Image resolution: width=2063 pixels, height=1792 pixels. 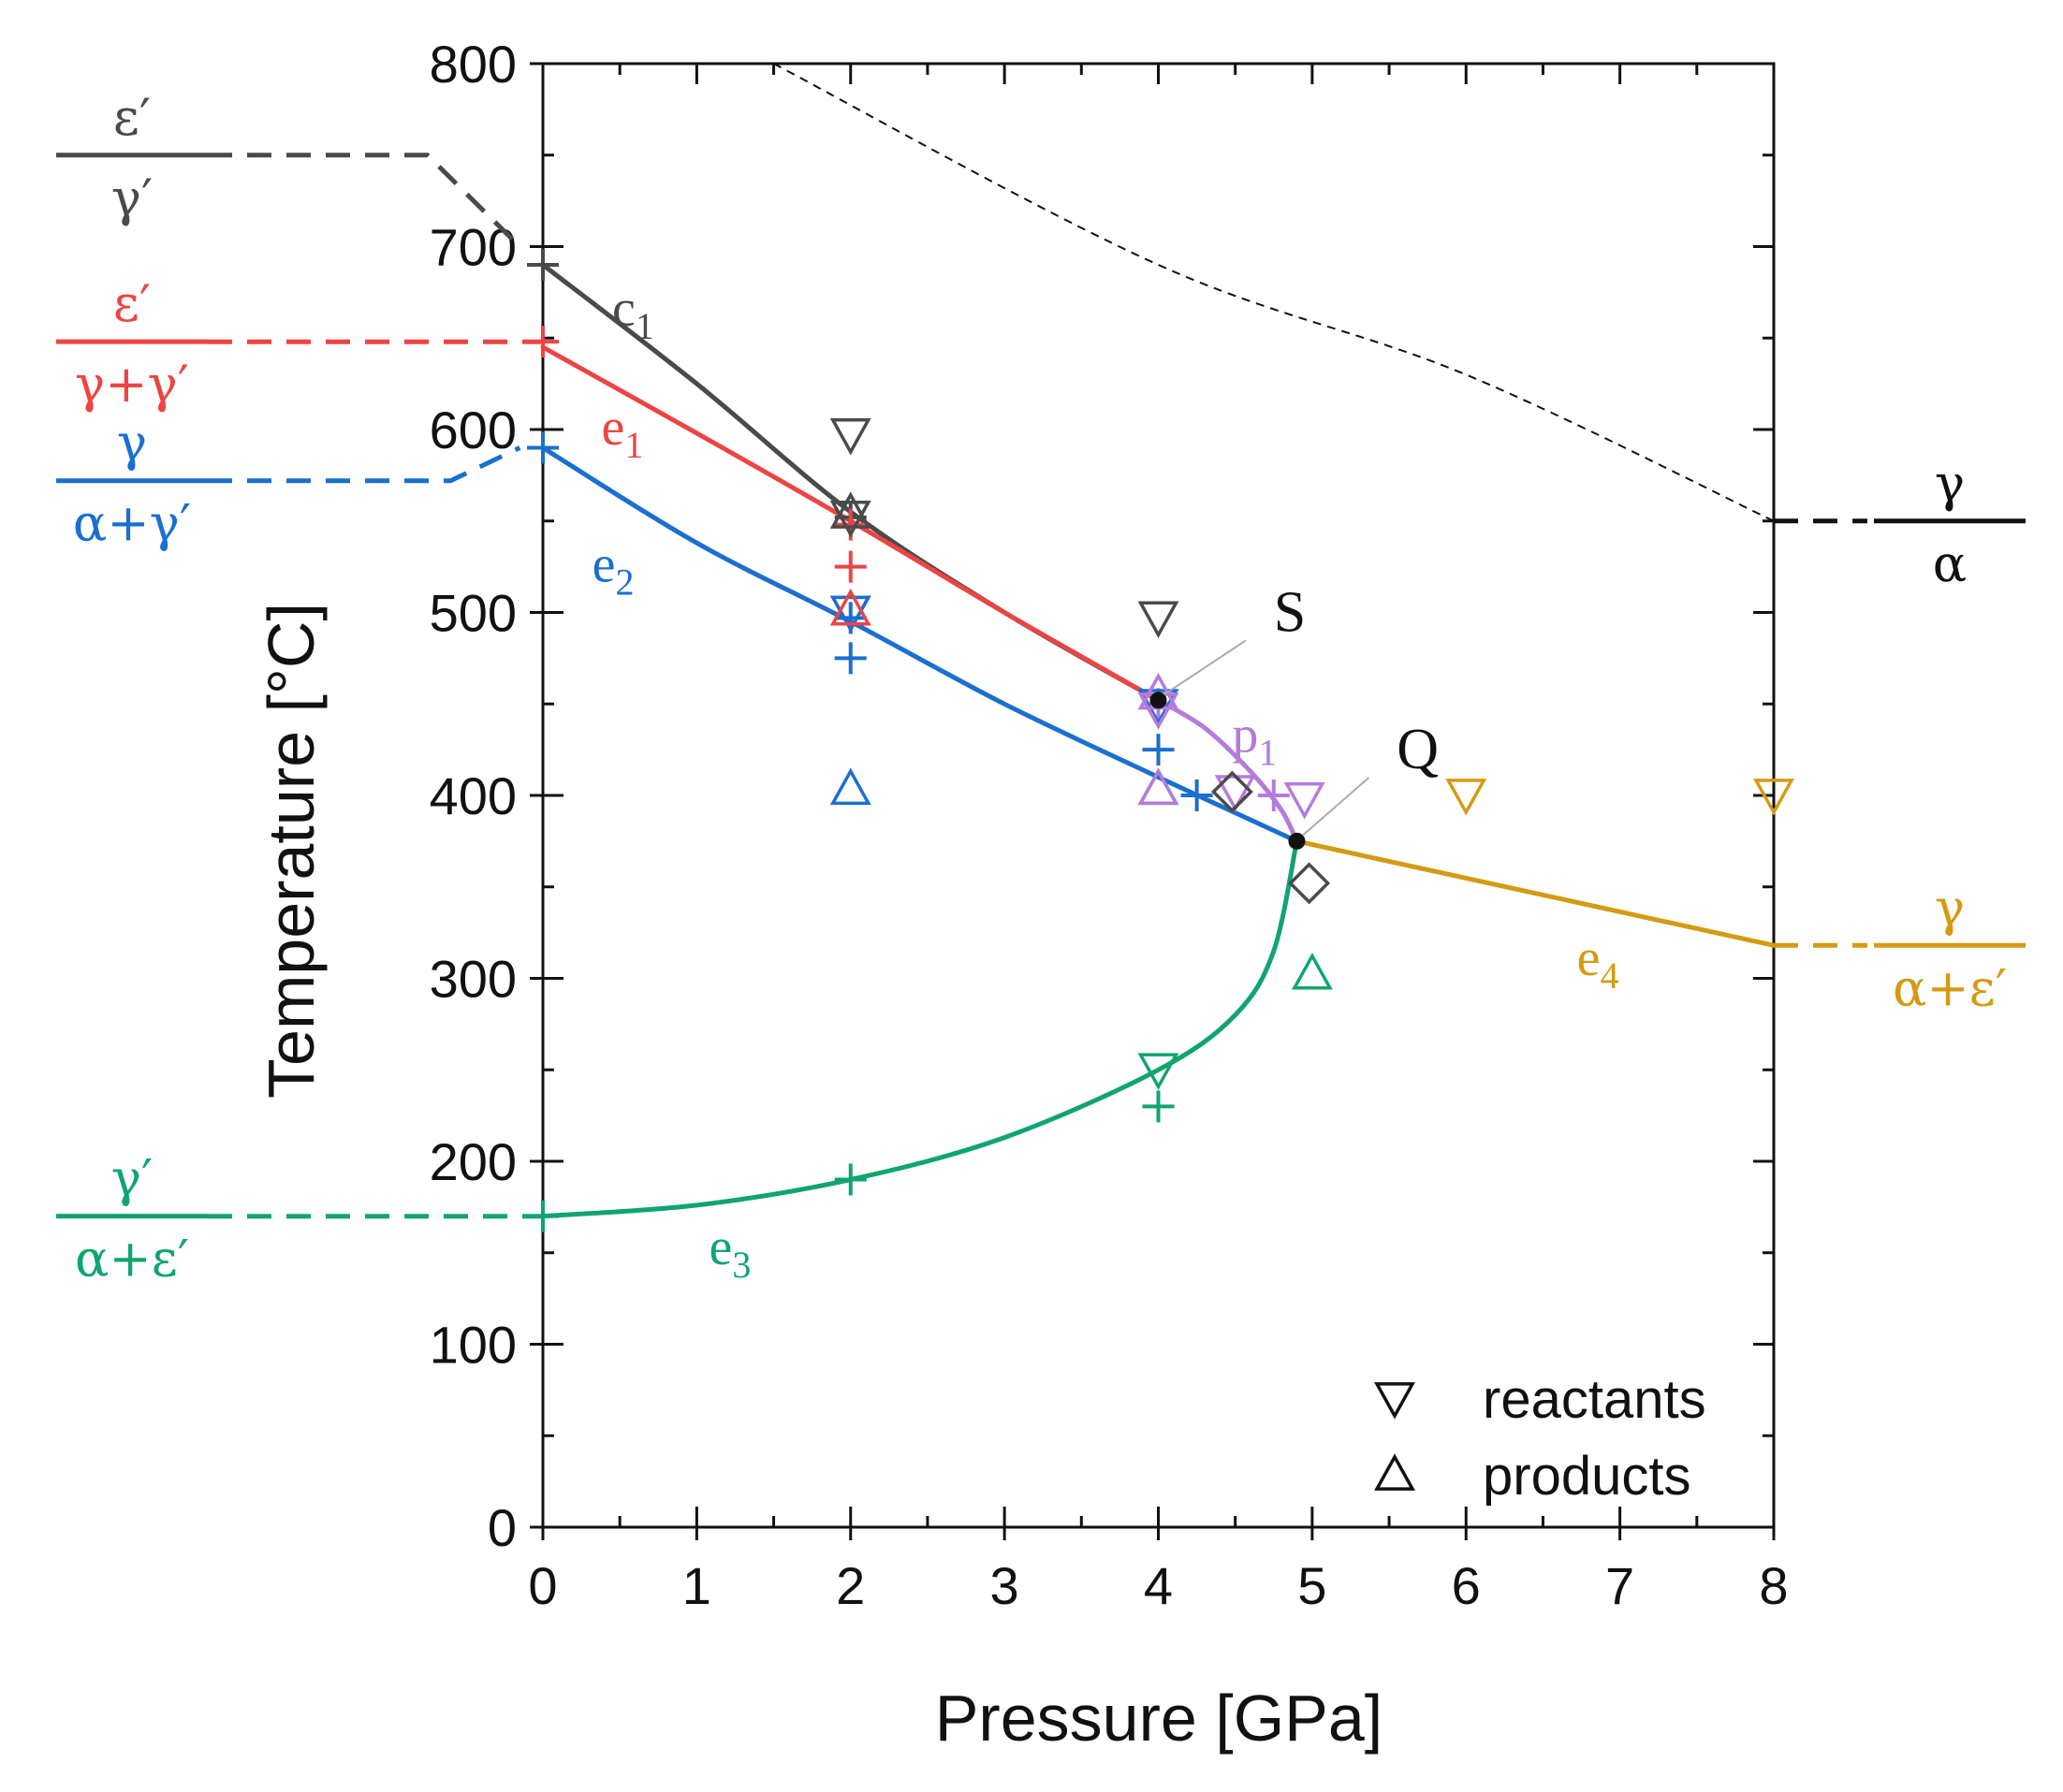 What do you see at coordinates (473, 430) in the screenshot?
I see `y-tick-label: 600` at bounding box center [473, 430].